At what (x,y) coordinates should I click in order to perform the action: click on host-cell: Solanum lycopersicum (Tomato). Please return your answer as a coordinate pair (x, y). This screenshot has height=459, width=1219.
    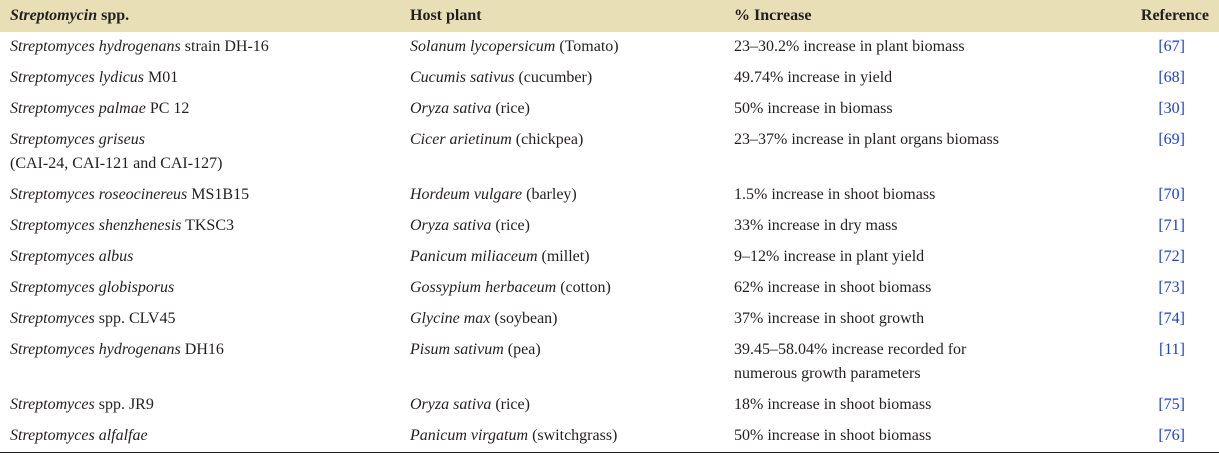
    Looking at the image, I should click on (562, 47).